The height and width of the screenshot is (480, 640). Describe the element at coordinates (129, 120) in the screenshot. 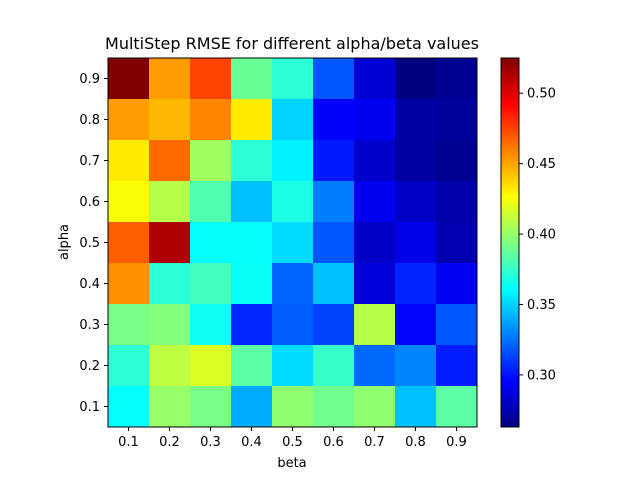

I see `heatmap-cell-alpha-0.8-beta-0.1` at that location.